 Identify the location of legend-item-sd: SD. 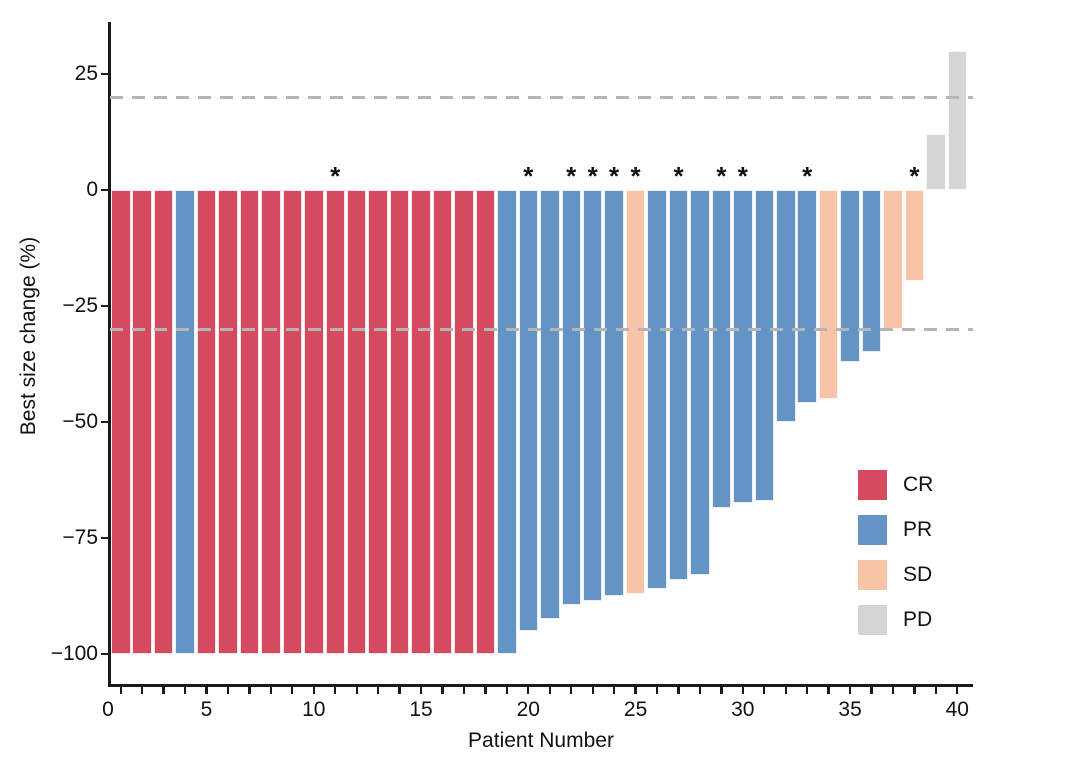
(918, 575).